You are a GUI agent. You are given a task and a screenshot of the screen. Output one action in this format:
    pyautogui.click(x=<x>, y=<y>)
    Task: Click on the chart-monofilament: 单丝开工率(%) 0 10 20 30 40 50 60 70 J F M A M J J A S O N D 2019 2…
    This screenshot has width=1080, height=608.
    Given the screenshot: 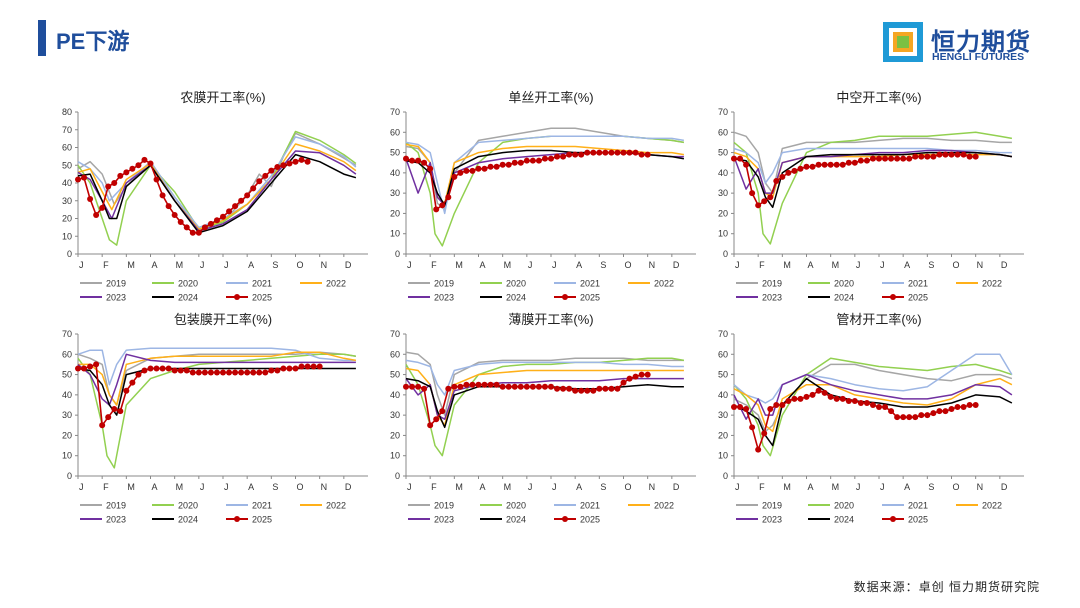 What is the action you would take?
    pyautogui.click(x=538, y=196)
    